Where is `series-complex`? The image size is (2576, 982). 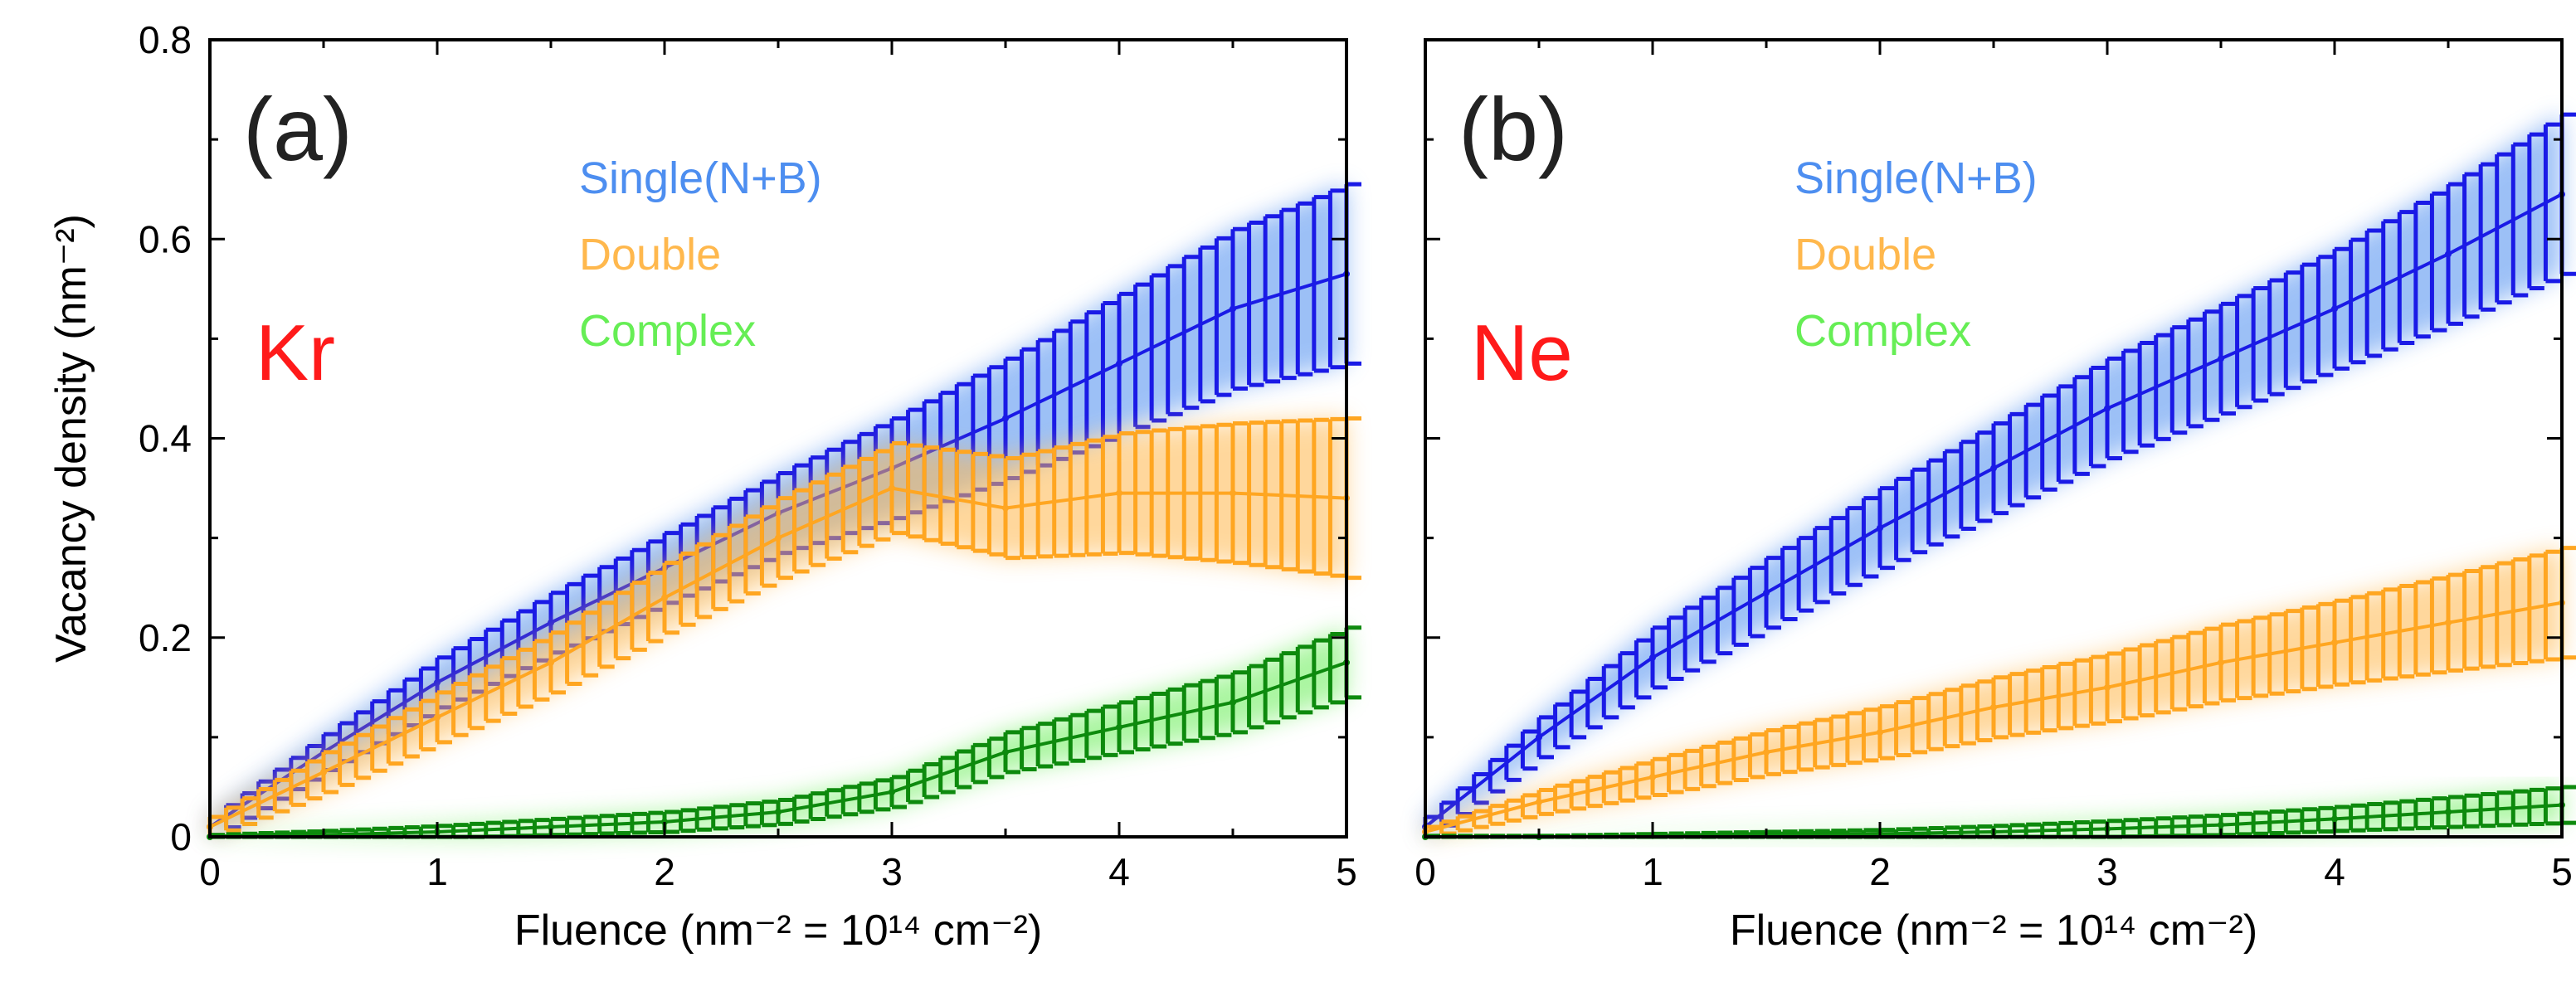
series-complex is located at coordinates (784, 732).